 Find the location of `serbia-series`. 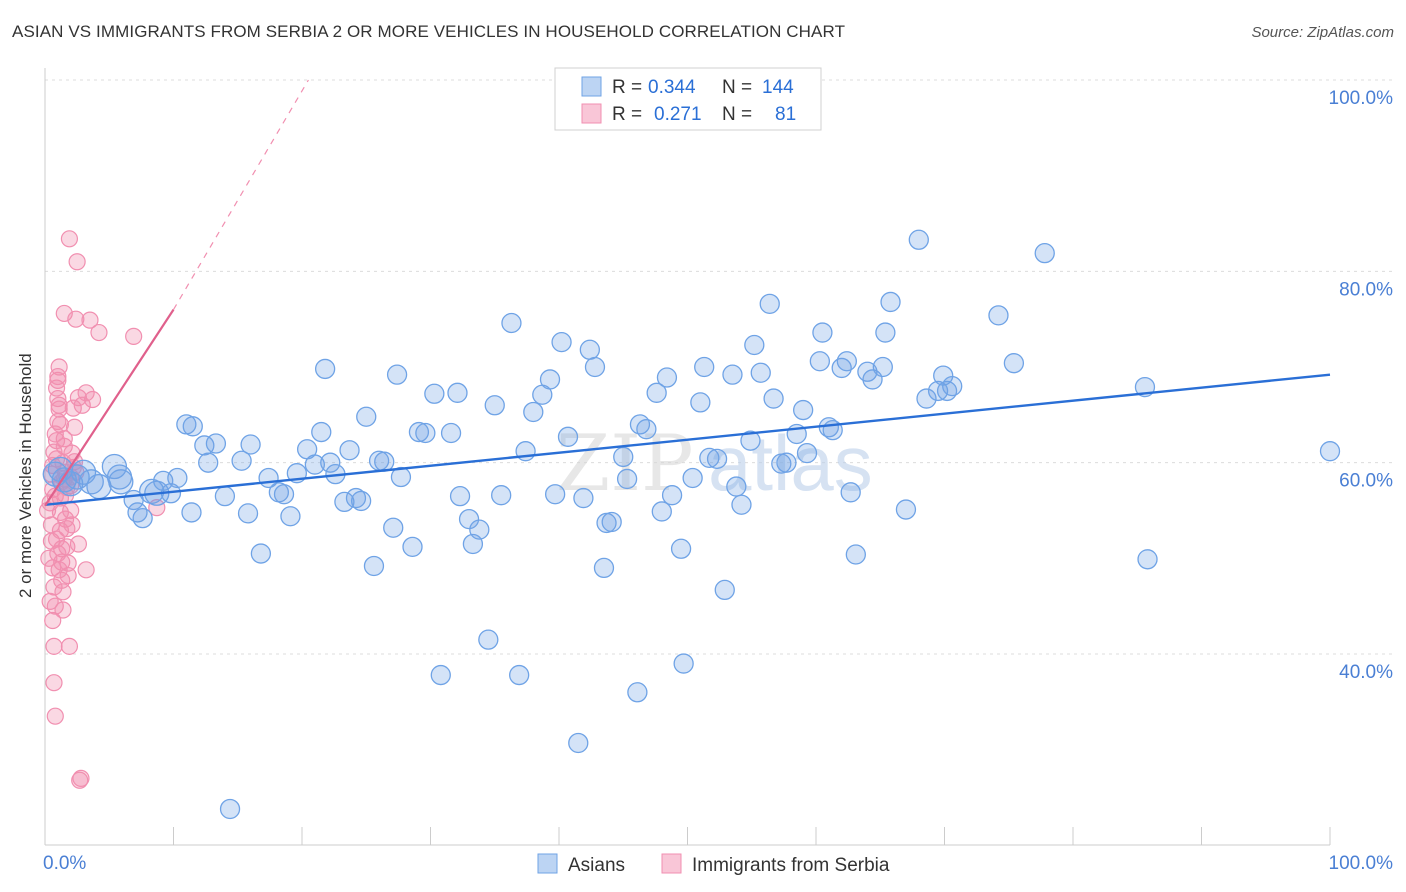

serbia-series is located at coordinates (102, 509).